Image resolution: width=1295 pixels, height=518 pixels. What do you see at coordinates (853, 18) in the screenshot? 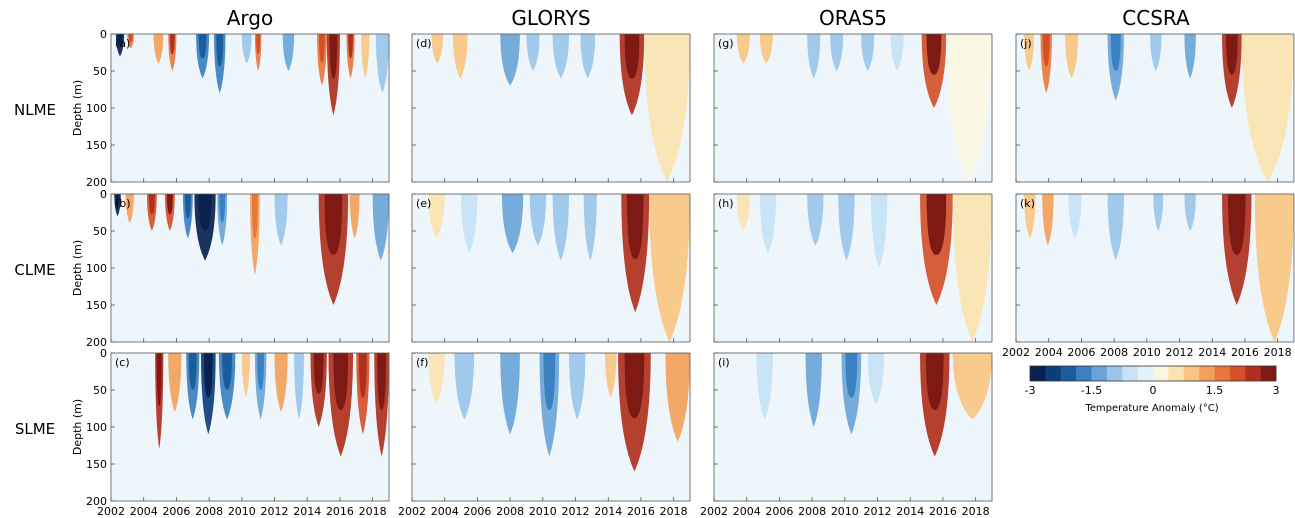
I see `column-title-oras5: ORAS5` at bounding box center [853, 18].